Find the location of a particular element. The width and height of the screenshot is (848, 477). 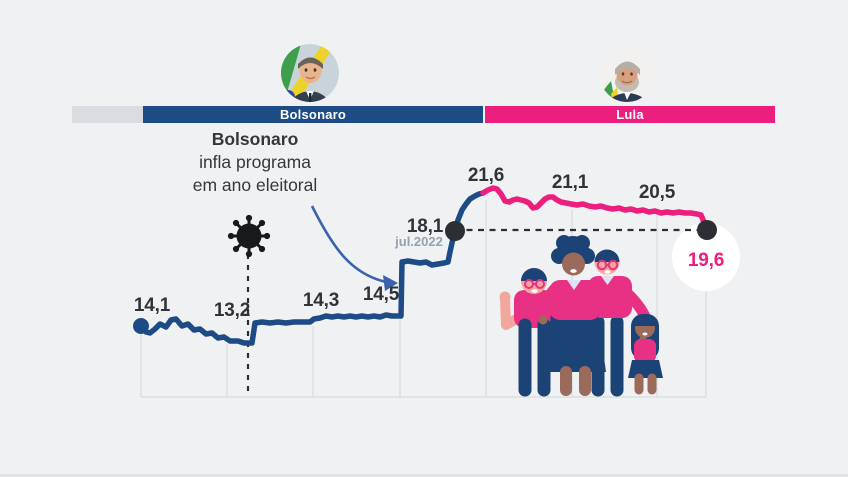

point-label-21-1: 21,1 is located at coordinates (570, 182).